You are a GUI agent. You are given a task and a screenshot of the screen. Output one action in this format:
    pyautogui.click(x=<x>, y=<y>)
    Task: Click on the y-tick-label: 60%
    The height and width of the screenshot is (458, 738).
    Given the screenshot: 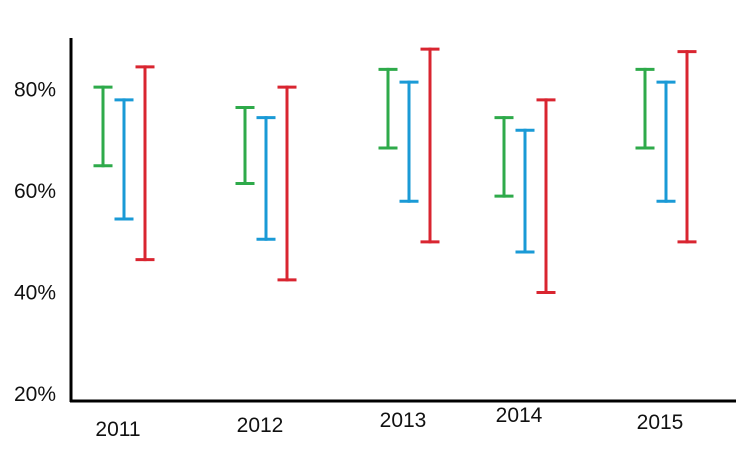 What is the action you would take?
    pyautogui.click(x=35, y=191)
    